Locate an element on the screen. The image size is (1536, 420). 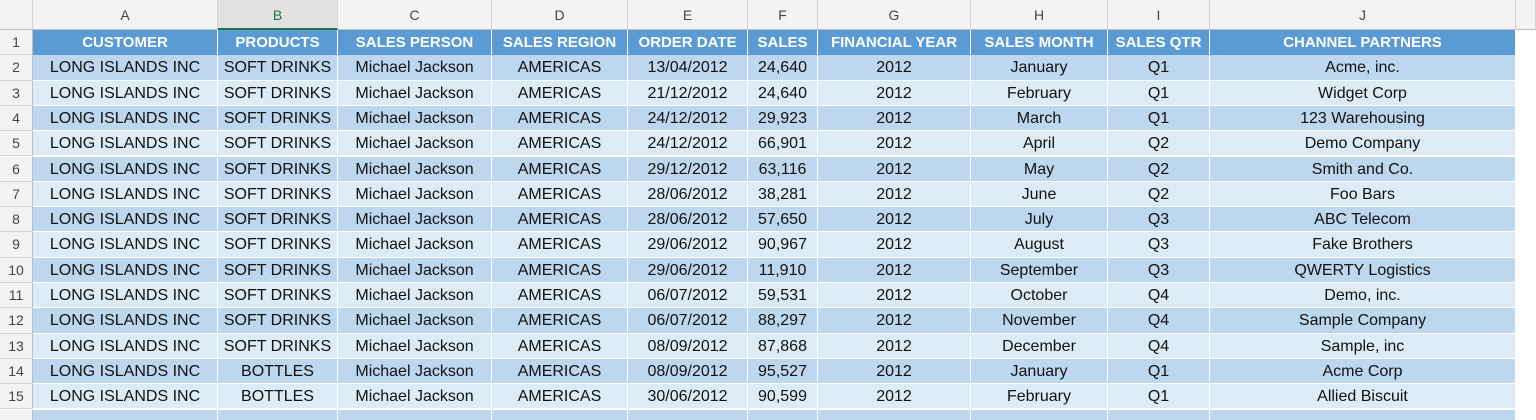
cell: 87,868 is located at coordinates (783, 346).